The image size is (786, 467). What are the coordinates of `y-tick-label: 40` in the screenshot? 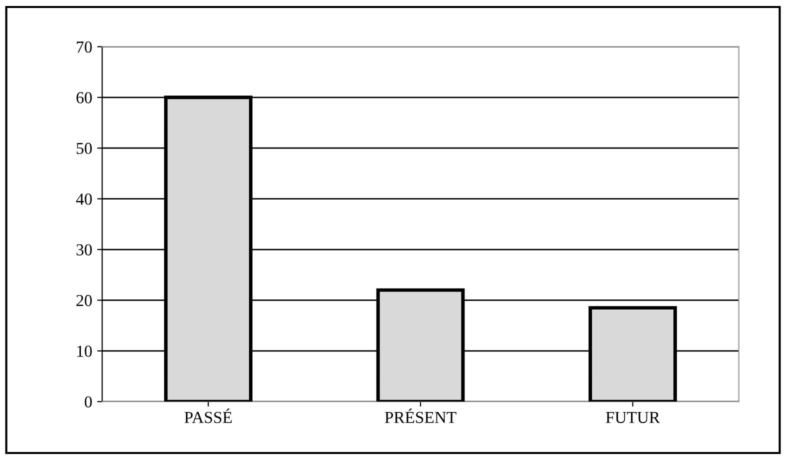 It's located at (84, 199).